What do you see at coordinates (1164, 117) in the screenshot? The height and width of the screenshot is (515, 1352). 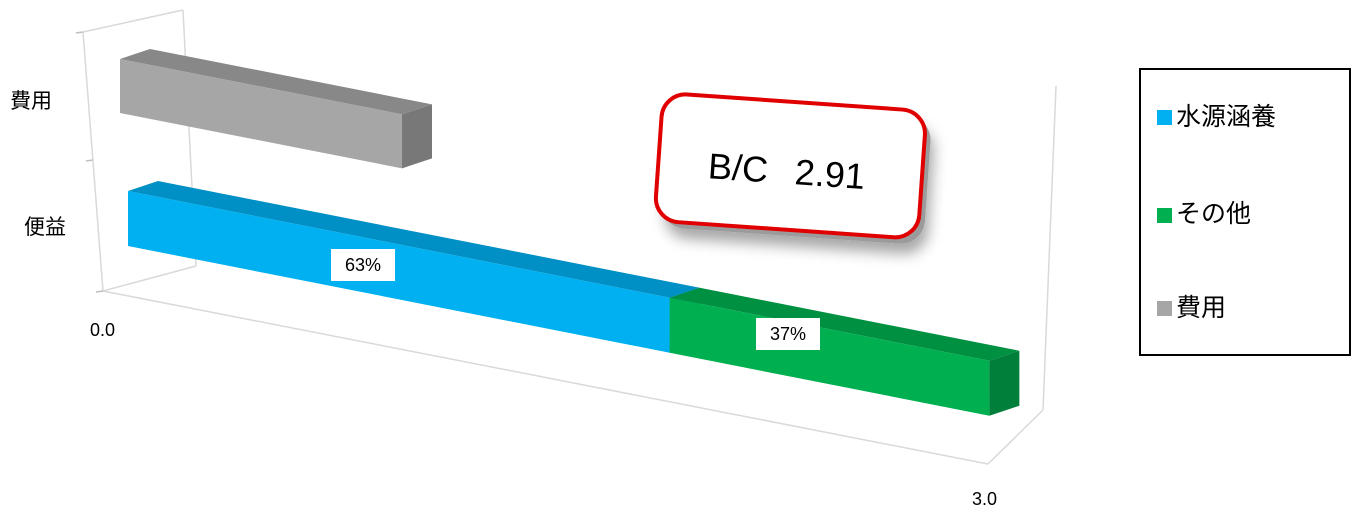 I see `legend-swatch-water` at bounding box center [1164, 117].